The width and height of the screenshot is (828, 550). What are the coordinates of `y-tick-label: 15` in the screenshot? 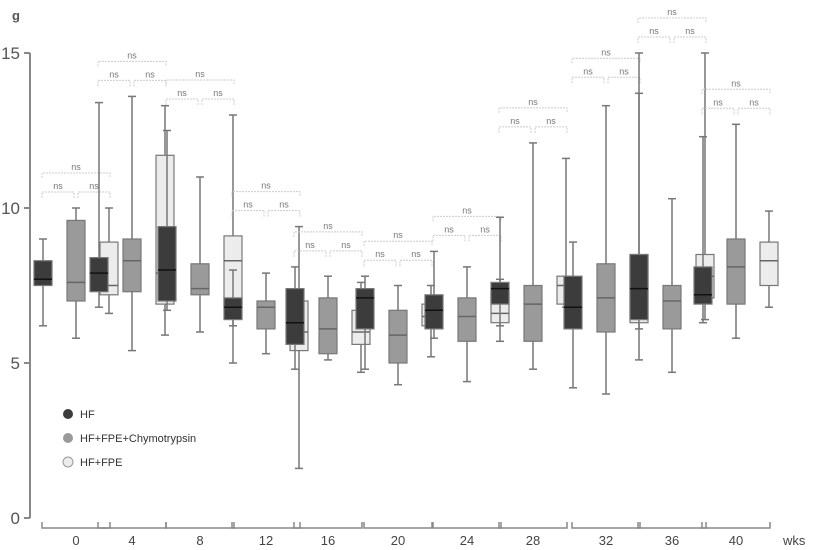 It's located at (10, 53).